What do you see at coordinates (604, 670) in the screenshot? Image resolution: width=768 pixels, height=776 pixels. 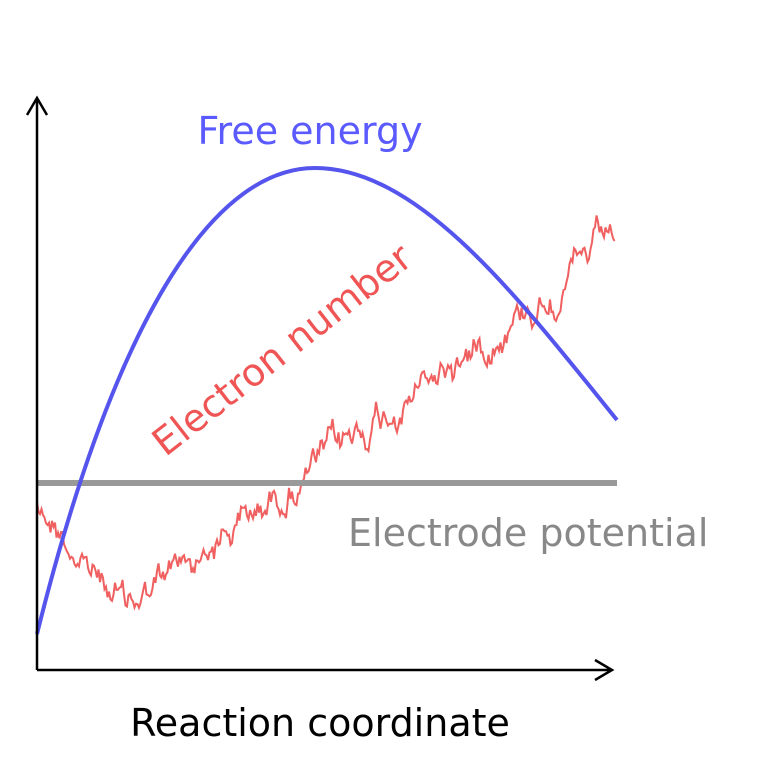 I see `x-arrow` at bounding box center [604, 670].